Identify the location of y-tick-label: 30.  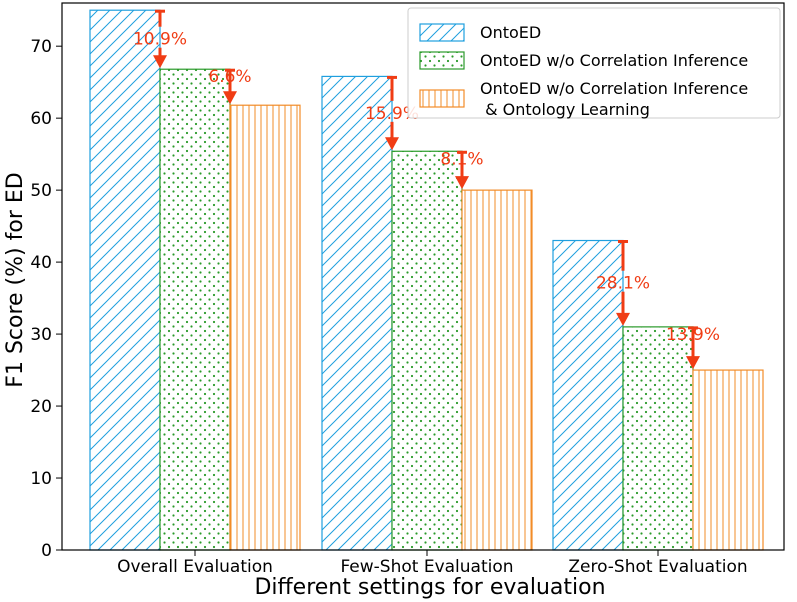
(41, 335).